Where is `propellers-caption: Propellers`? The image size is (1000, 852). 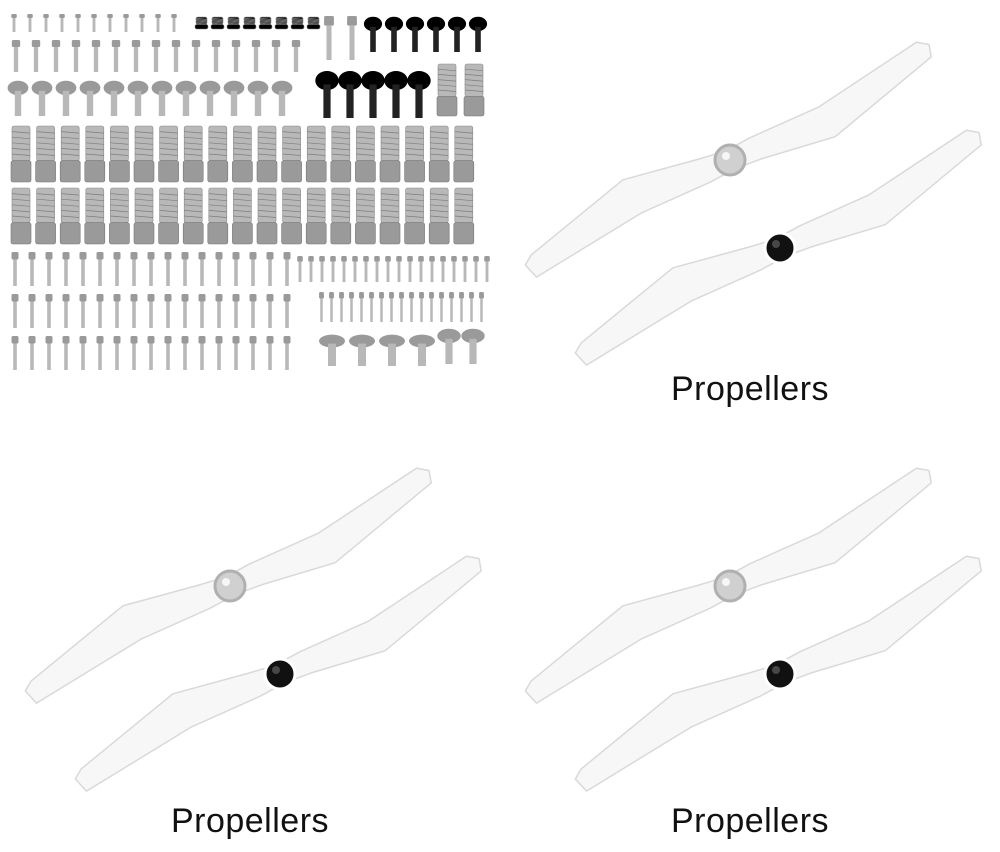
propellers-caption: Propellers is located at coordinates (250, 821).